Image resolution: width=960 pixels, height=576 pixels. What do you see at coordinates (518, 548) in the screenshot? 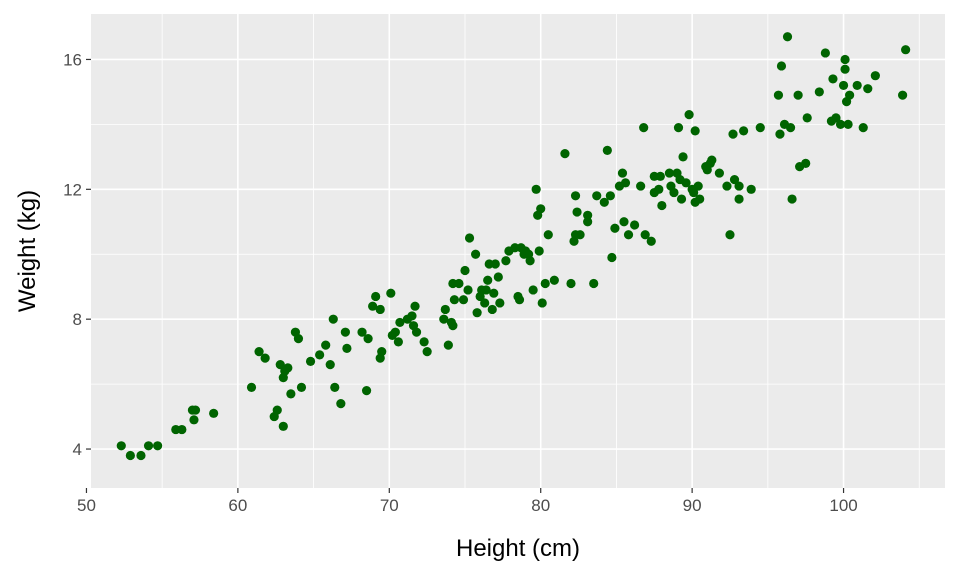
I see `x-axis-title: Height (cm)` at bounding box center [518, 548].